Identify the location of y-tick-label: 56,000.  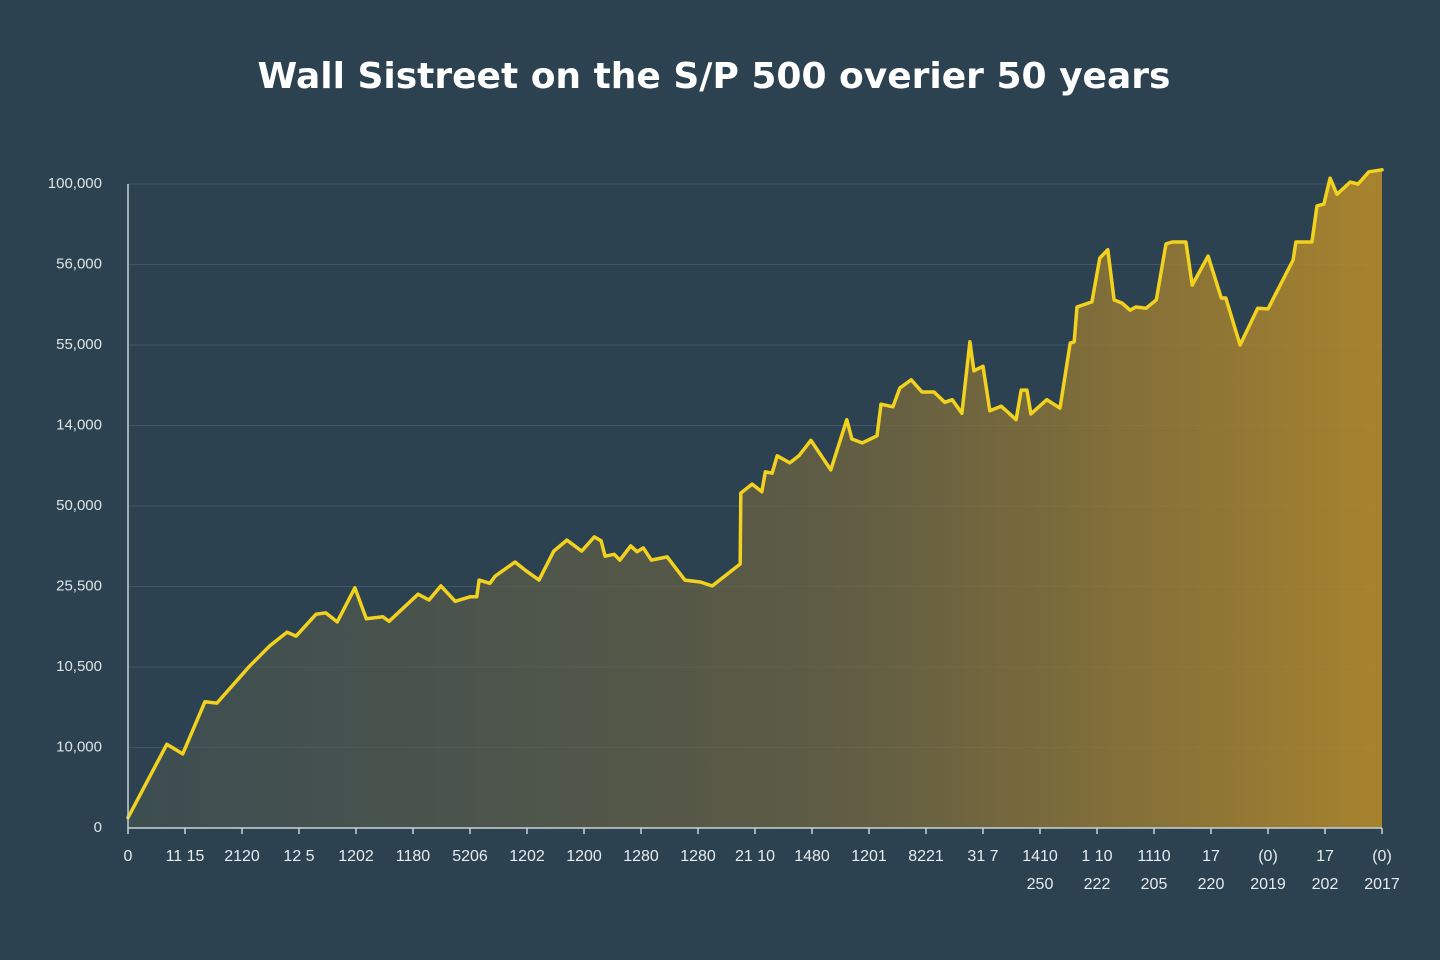
(79, 263).